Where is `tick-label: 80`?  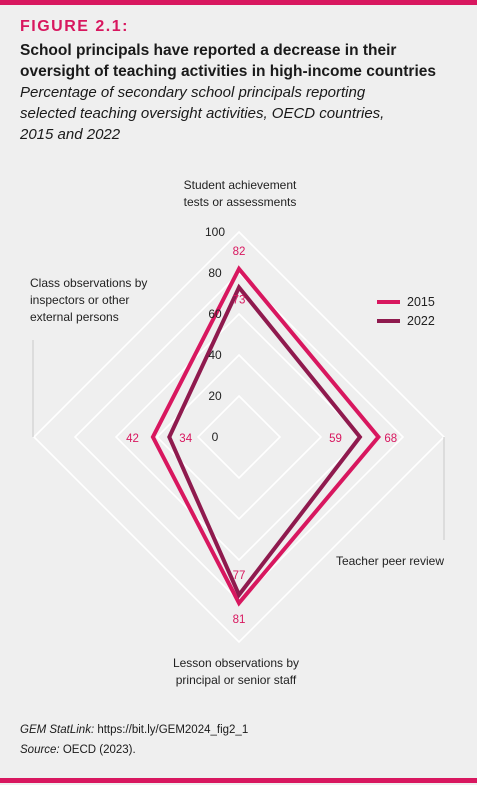 tick-label: 80 is located at coordinates (215, 273).